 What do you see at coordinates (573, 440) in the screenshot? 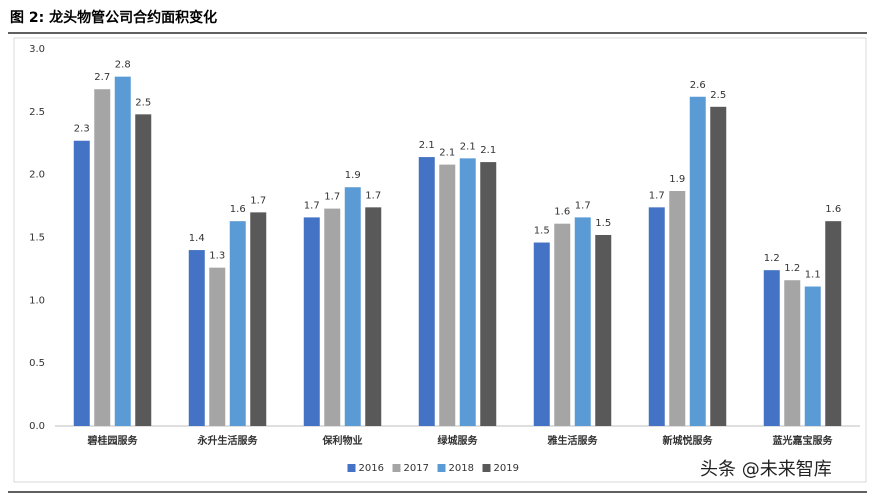
I see `x-tick-label: 雅生活服务` at bounding box center [573, 440].